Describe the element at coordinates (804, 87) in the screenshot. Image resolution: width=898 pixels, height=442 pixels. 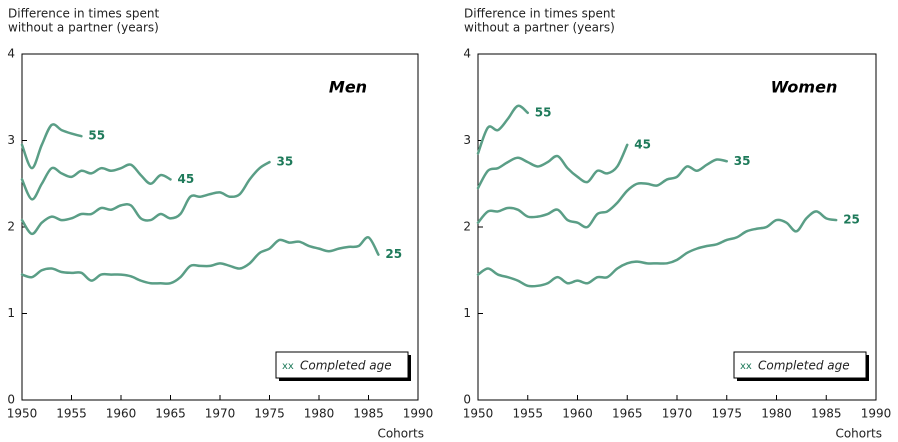
I see `panel-title: Women` at that location.